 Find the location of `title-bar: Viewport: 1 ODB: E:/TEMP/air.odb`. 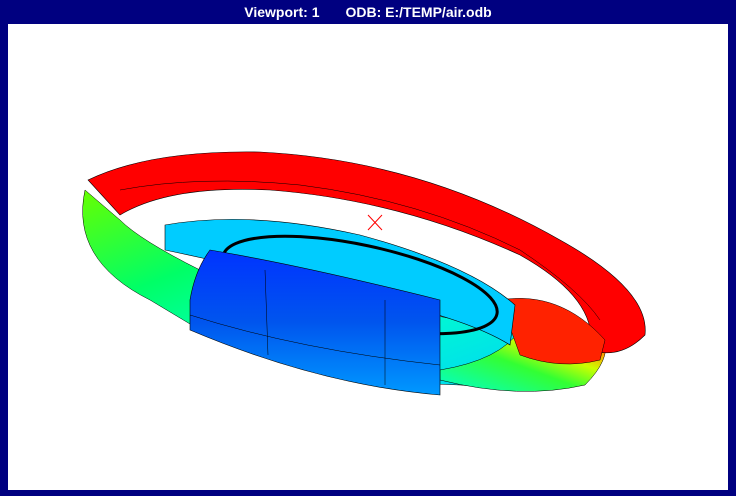

title-bar: Viewport: 1 ODB: E:/TEMP/air.odb is located at coordinates (368, 12).